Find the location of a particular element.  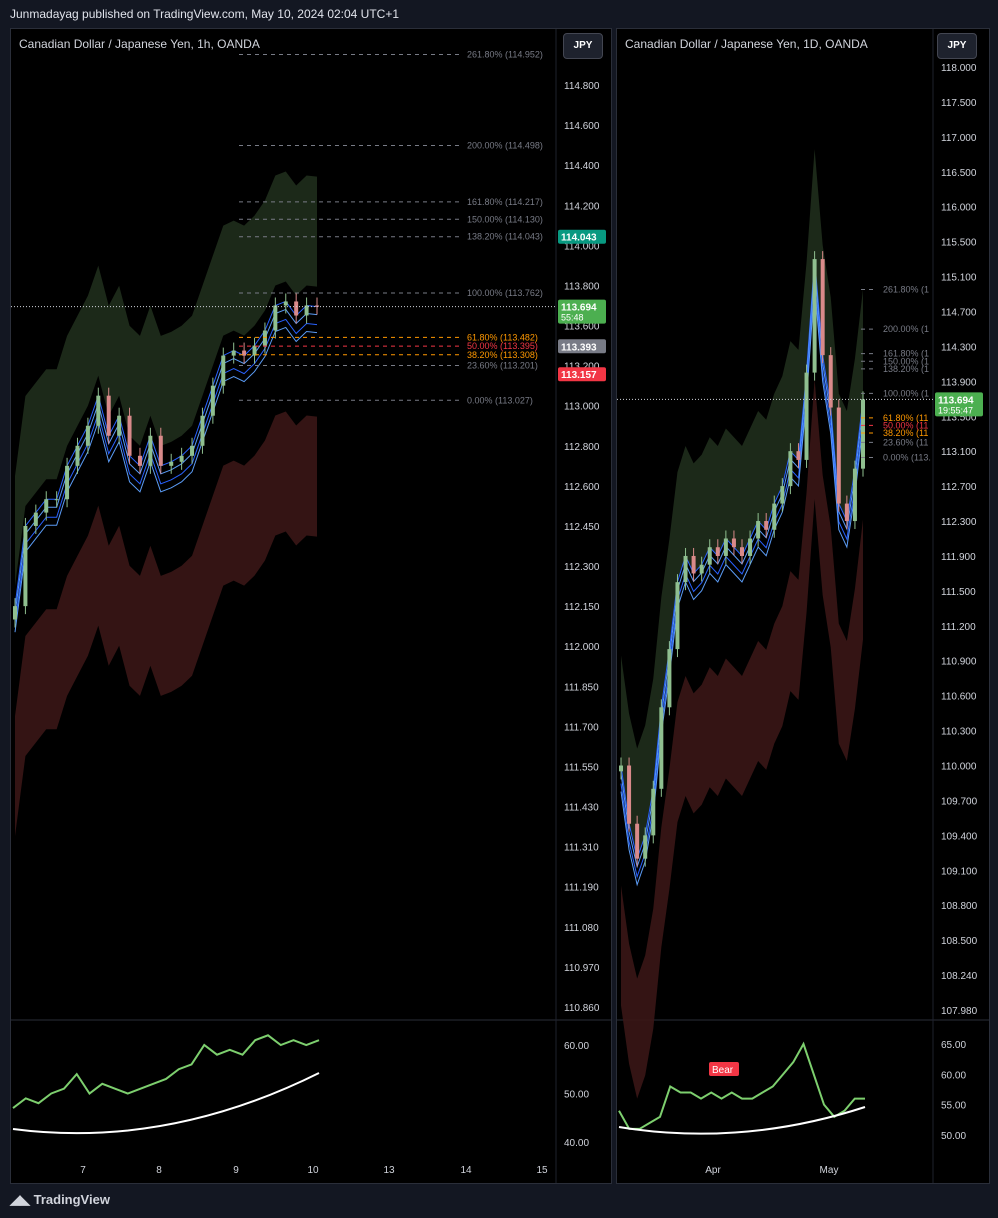

price-label: 113.393 is located at coordinates (579, 347).